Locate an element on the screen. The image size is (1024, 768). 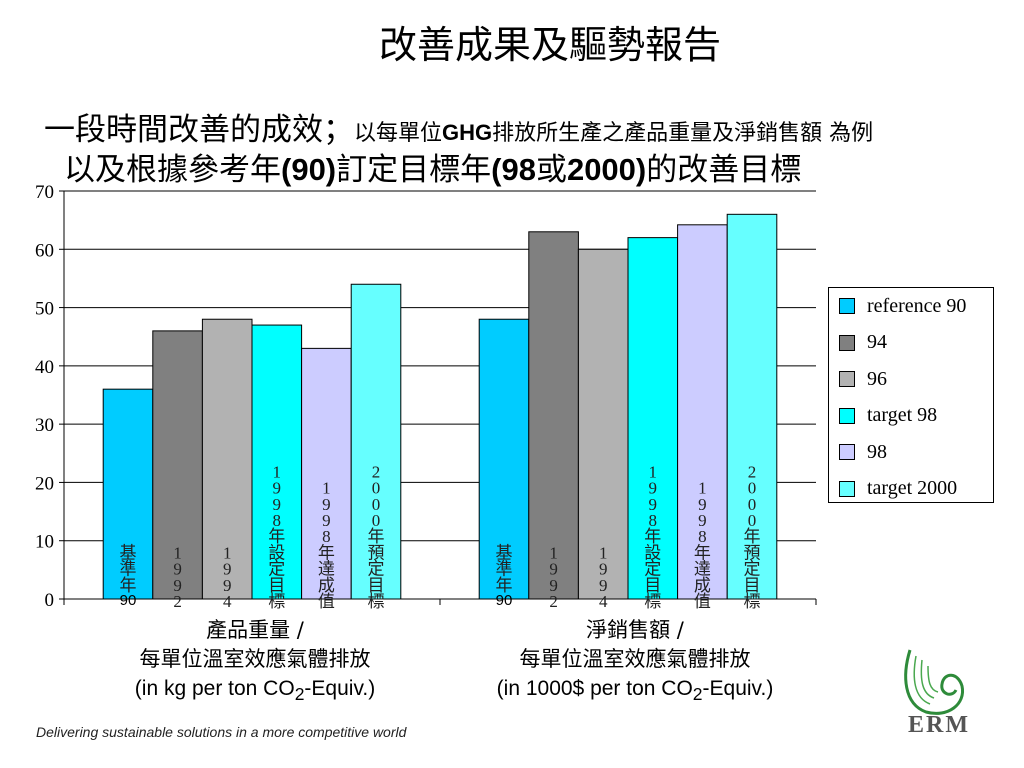
subtitle2-a: 以及根據參考年 is located at coordinates (172, 170).